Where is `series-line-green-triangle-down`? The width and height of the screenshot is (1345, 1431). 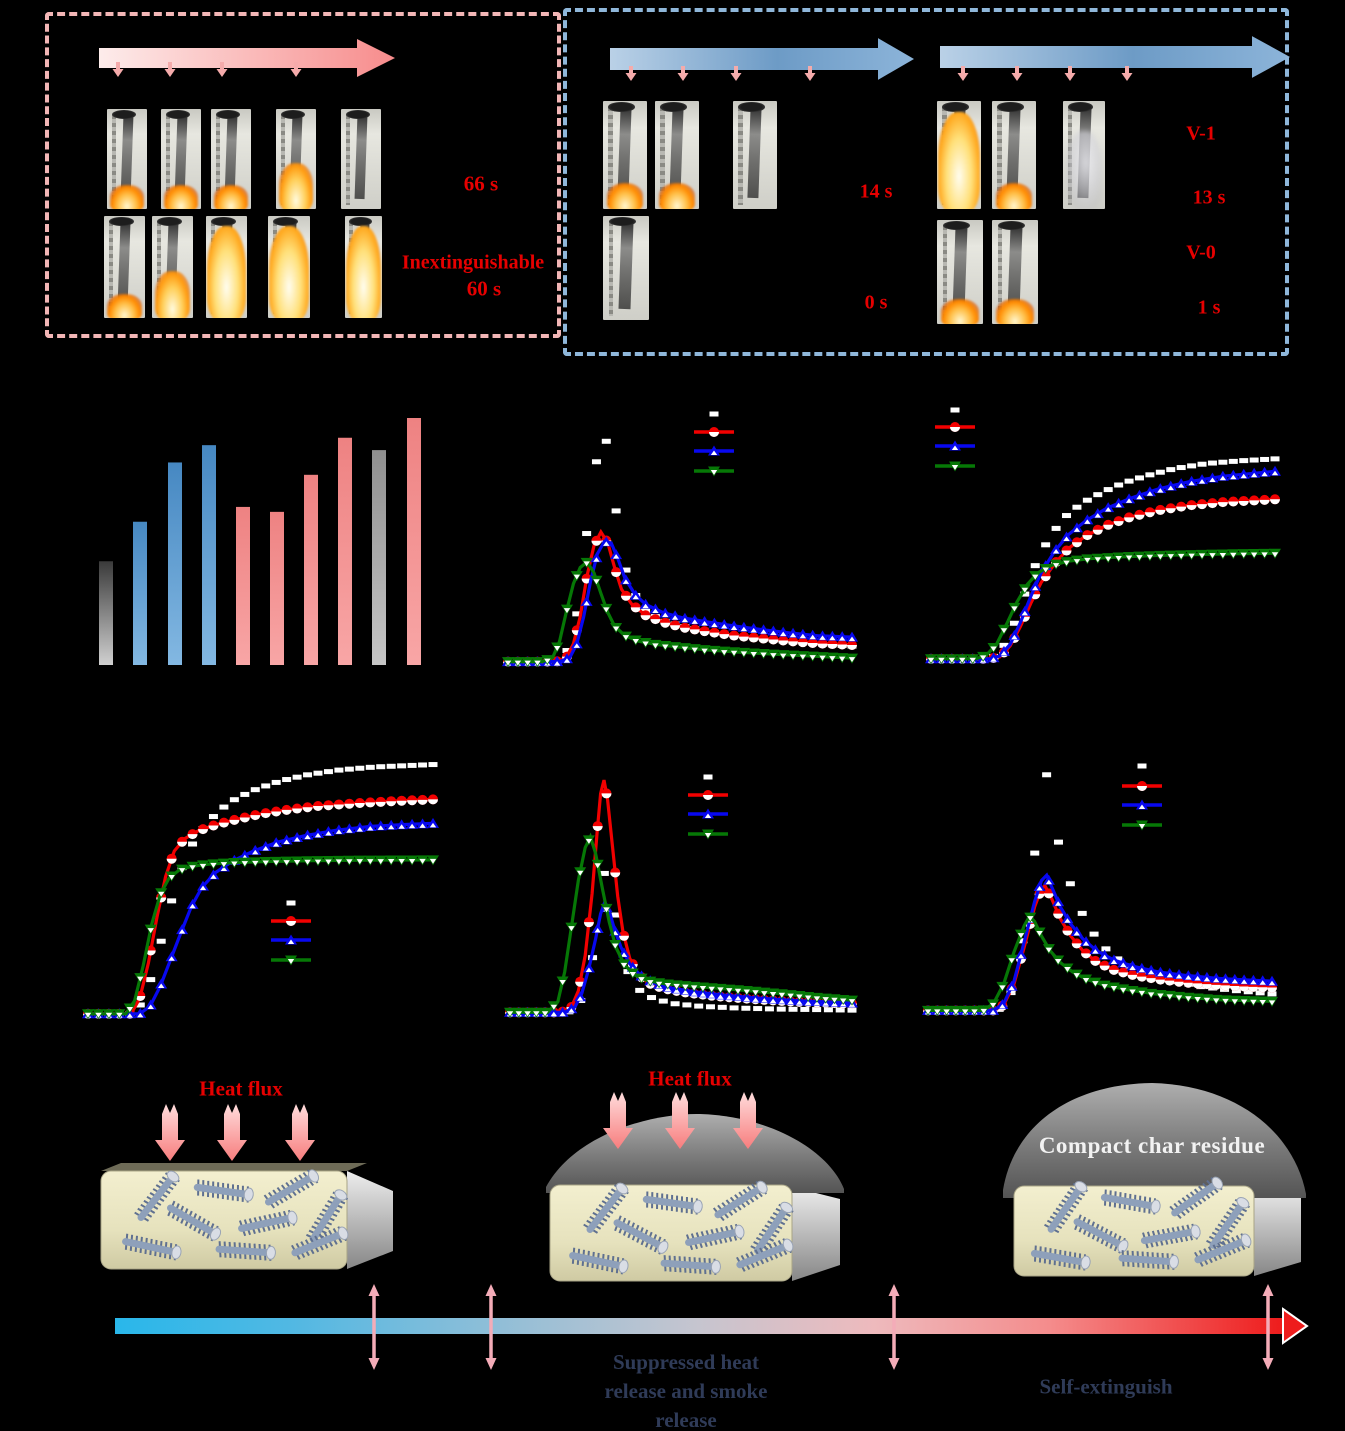 series-line-green-triangle-down is located at coordinates (261, 937).